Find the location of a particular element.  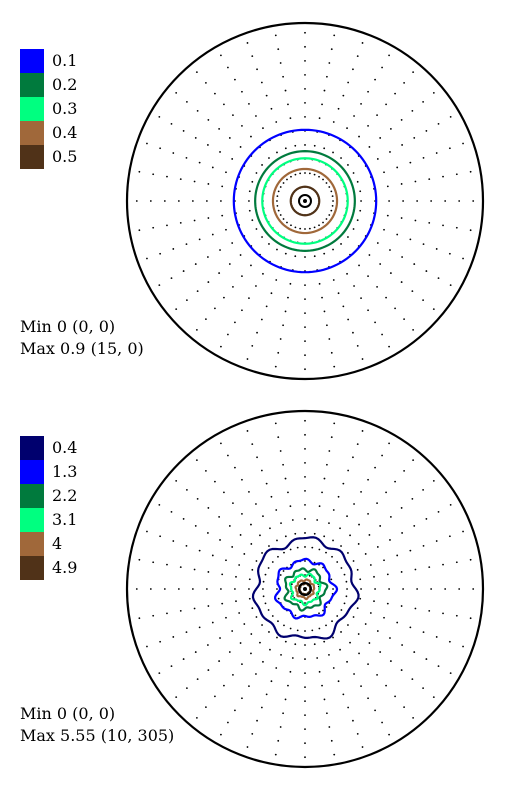

legend-swatch is located at coordinates (32, 472).